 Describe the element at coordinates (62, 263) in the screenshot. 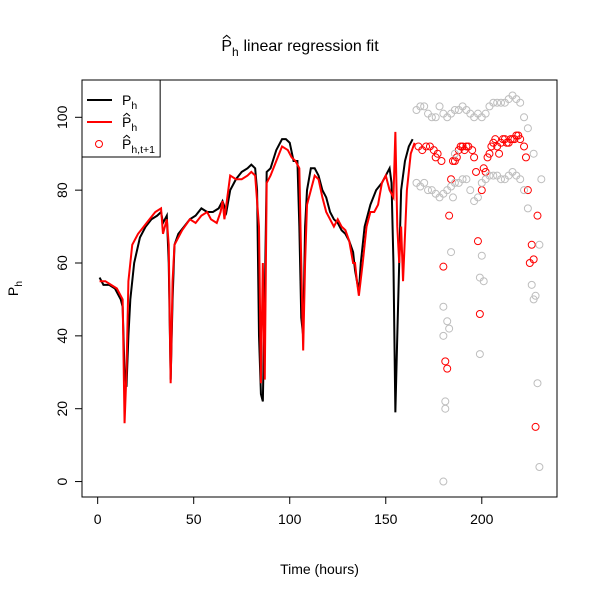

I see `y-tick-label: 60` at that location.